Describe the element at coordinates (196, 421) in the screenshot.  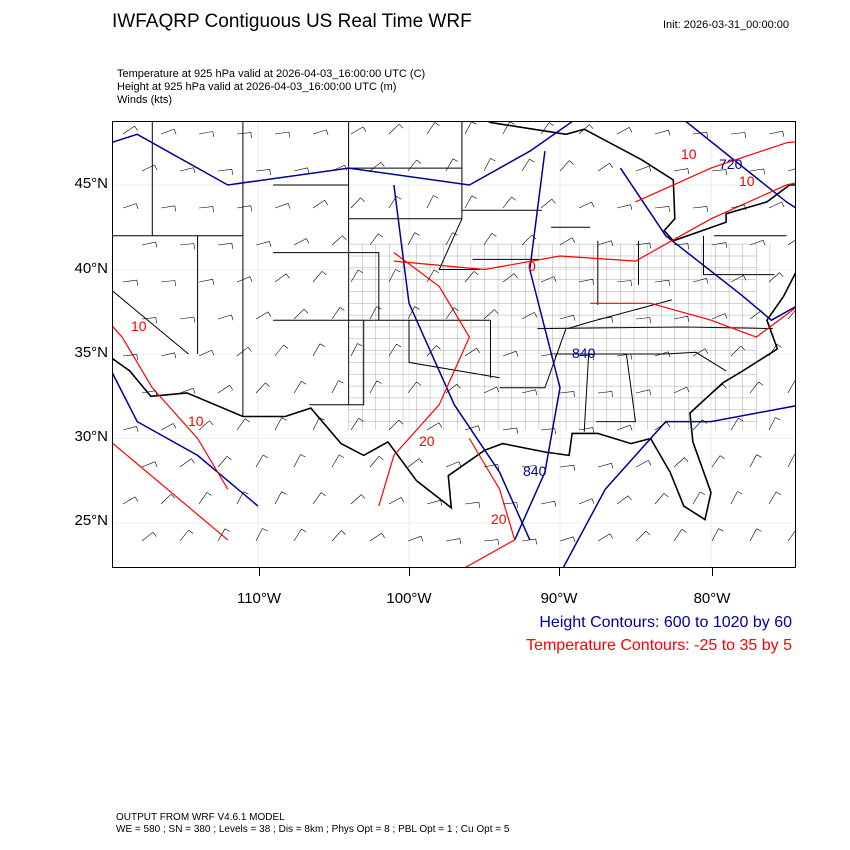
I see `temperature-contour-label: 10` at that location.